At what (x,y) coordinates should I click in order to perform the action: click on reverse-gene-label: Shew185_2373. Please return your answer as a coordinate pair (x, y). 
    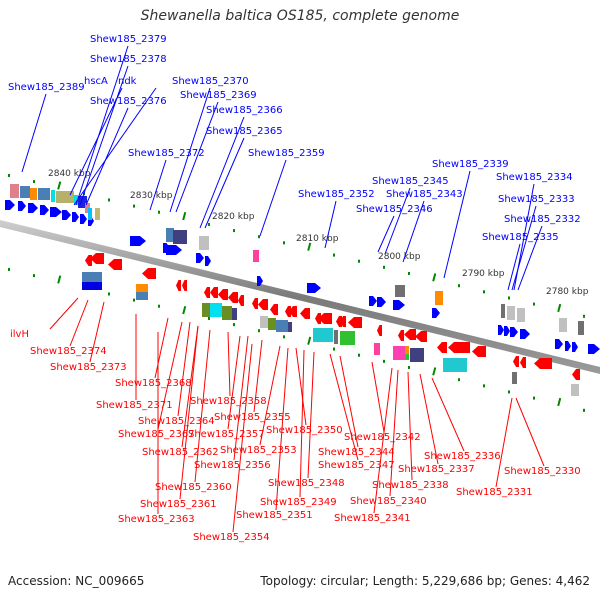
    Looking at the image, I should click on (88, 367).